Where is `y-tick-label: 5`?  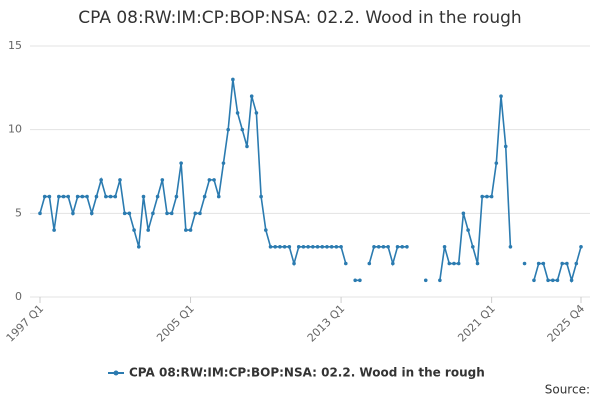
y-tick-label: 5 is located at coordinates (18, 212).